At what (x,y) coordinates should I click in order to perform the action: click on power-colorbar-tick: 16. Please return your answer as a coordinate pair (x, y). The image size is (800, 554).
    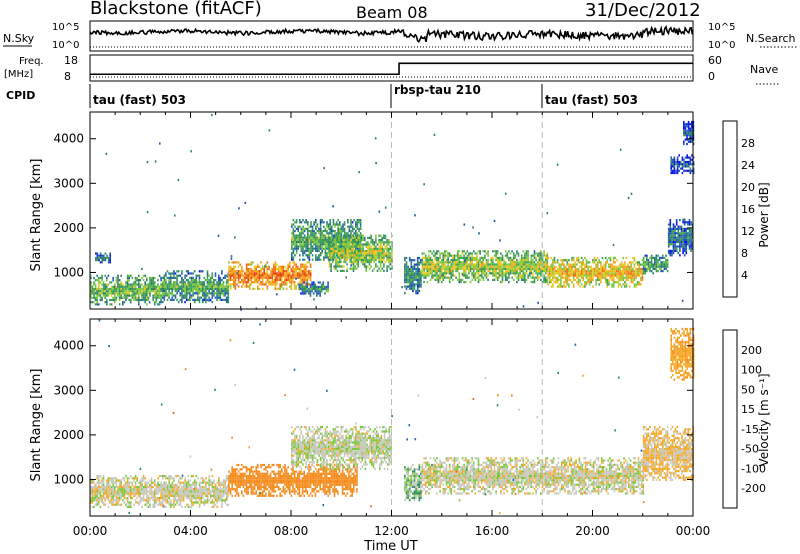
    Looking at the image, I should click on (748, 209).